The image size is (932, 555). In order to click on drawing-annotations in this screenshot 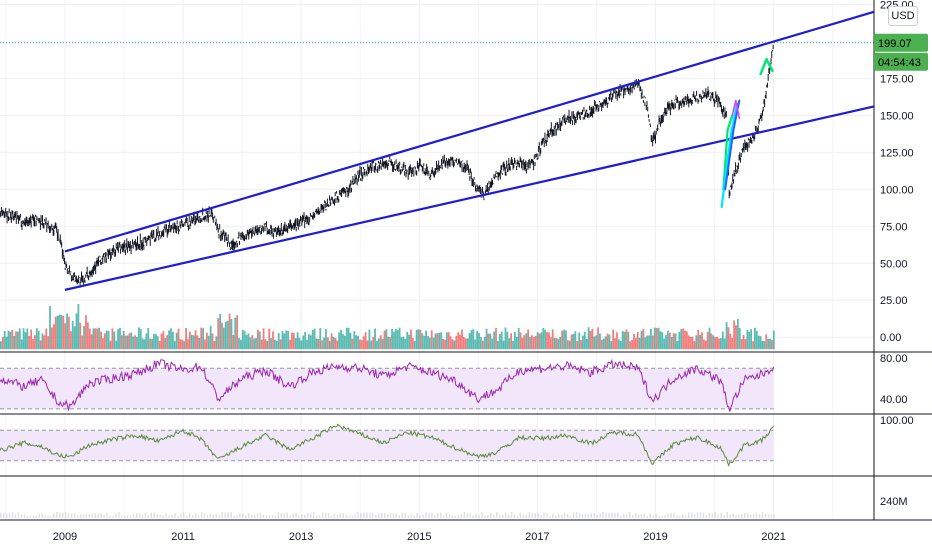, I will do `click(747, 133)`.